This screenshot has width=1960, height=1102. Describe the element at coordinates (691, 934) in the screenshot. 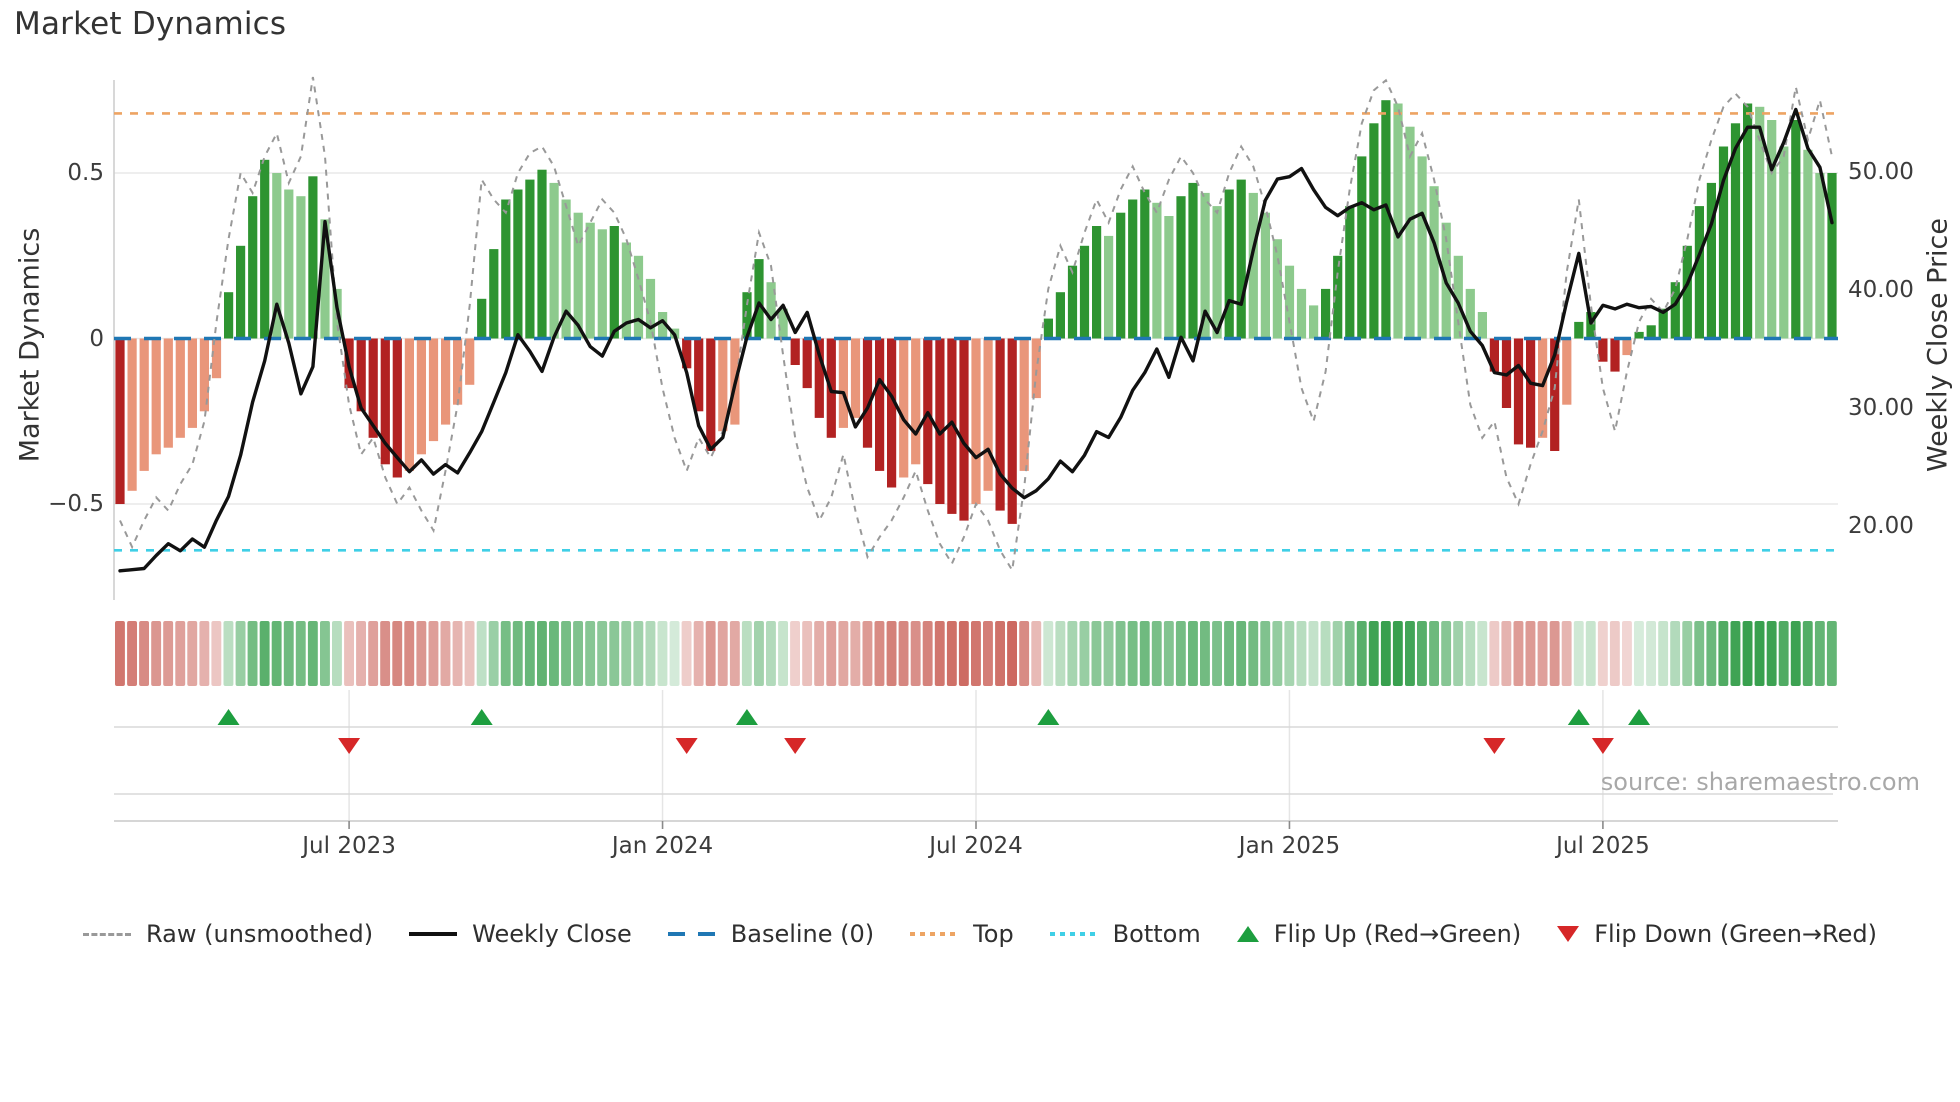

I see `baseline-dash-swatch` at that location.